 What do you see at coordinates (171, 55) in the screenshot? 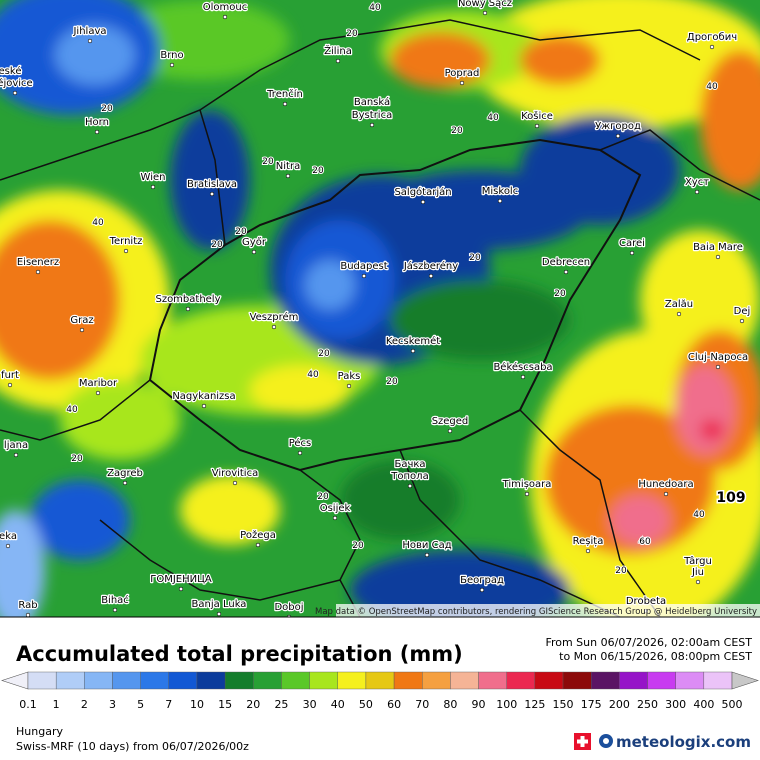
I see `city-label: Brno` at bounding box center [171, 55].